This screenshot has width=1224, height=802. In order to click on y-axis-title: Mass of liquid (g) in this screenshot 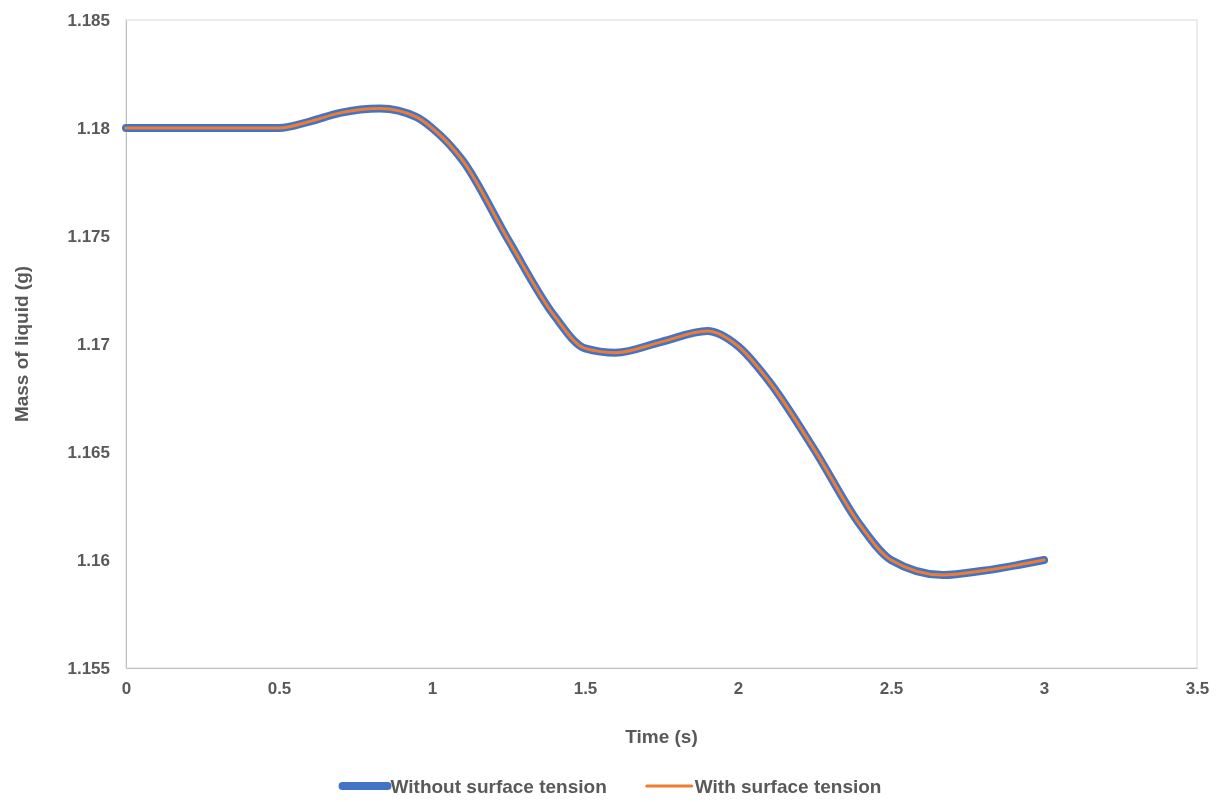, I will do `click(21, 344)`.